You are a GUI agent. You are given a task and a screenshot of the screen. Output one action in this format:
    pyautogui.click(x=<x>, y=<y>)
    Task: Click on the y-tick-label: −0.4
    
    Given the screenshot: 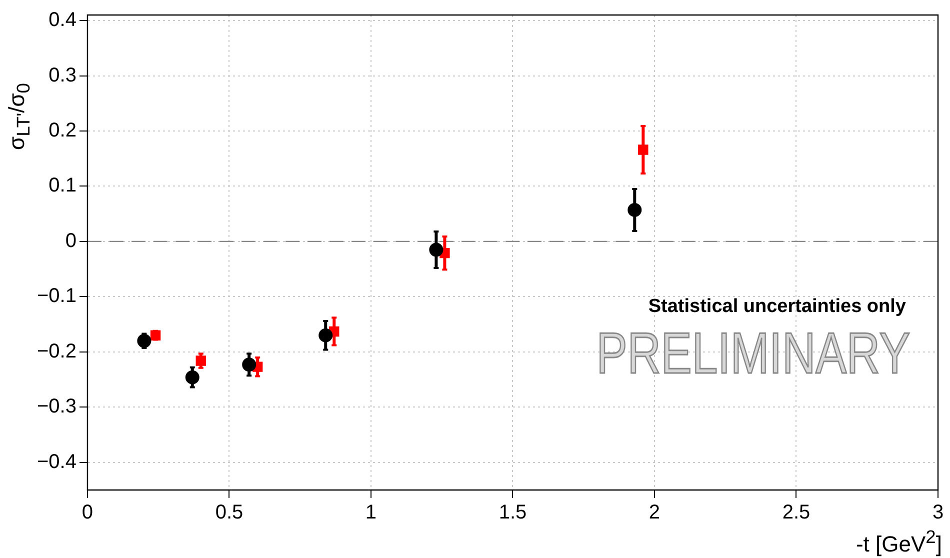 What is the action you would take?
    pyautogui.click(x=56, y=461)
    